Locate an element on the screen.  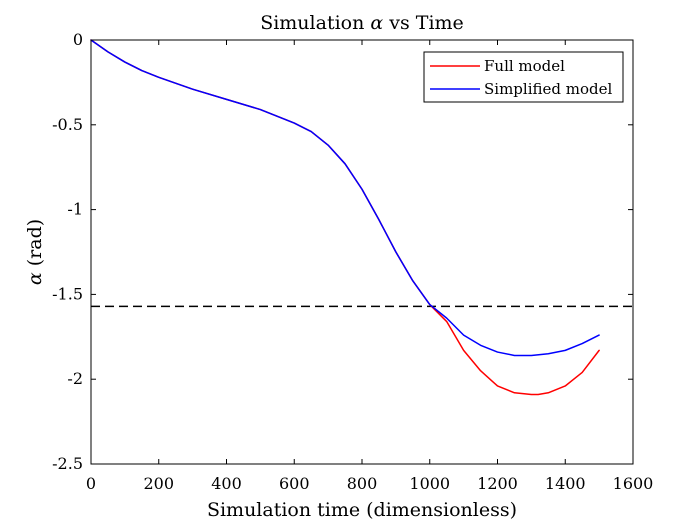
chart-title: Simulation α vs Time is located at coordinates (362, 23).